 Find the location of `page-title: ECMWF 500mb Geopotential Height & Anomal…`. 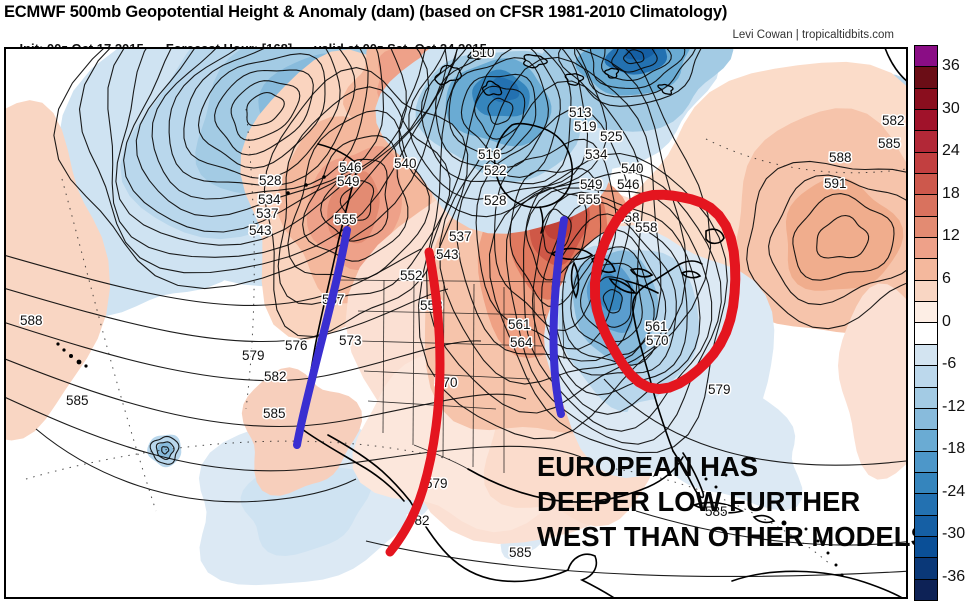

page-title: ECMWF 500mb Geopotential Height & Anomal… is located at coordinates (366, 12).